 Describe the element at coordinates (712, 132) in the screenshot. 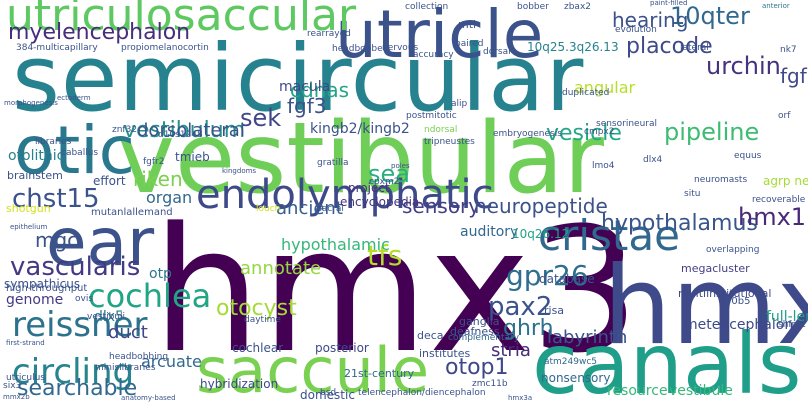

I see `word-pipeline: pipeline` at that location.